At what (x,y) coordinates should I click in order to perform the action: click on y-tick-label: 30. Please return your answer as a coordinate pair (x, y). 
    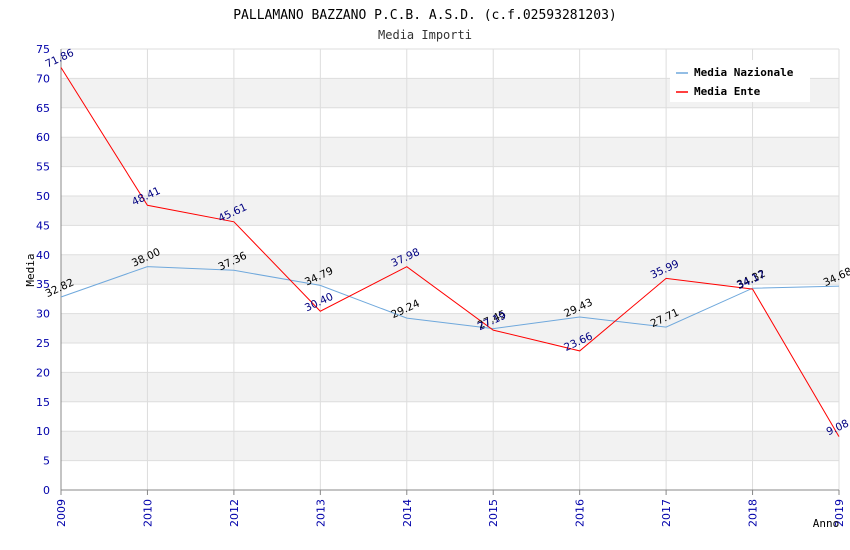
    Looking at the image, I should click on (43, 314).